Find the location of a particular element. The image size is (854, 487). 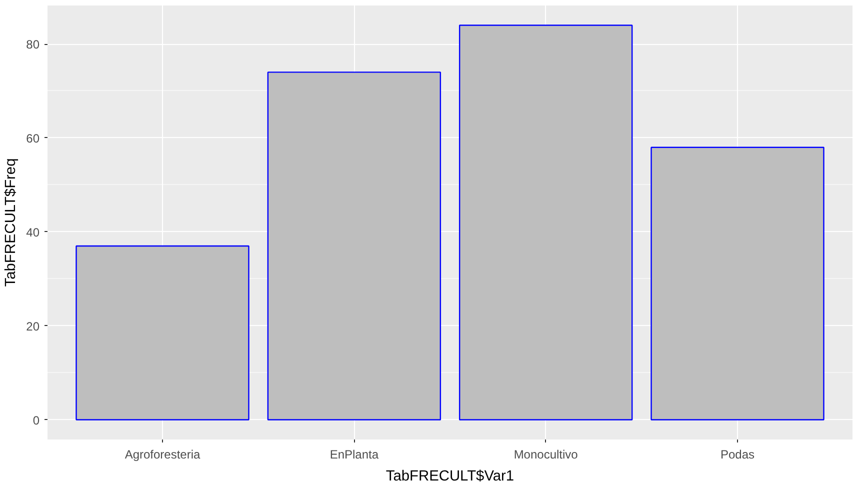

y-tick-label: 80 is located at coordinates (33, 45).